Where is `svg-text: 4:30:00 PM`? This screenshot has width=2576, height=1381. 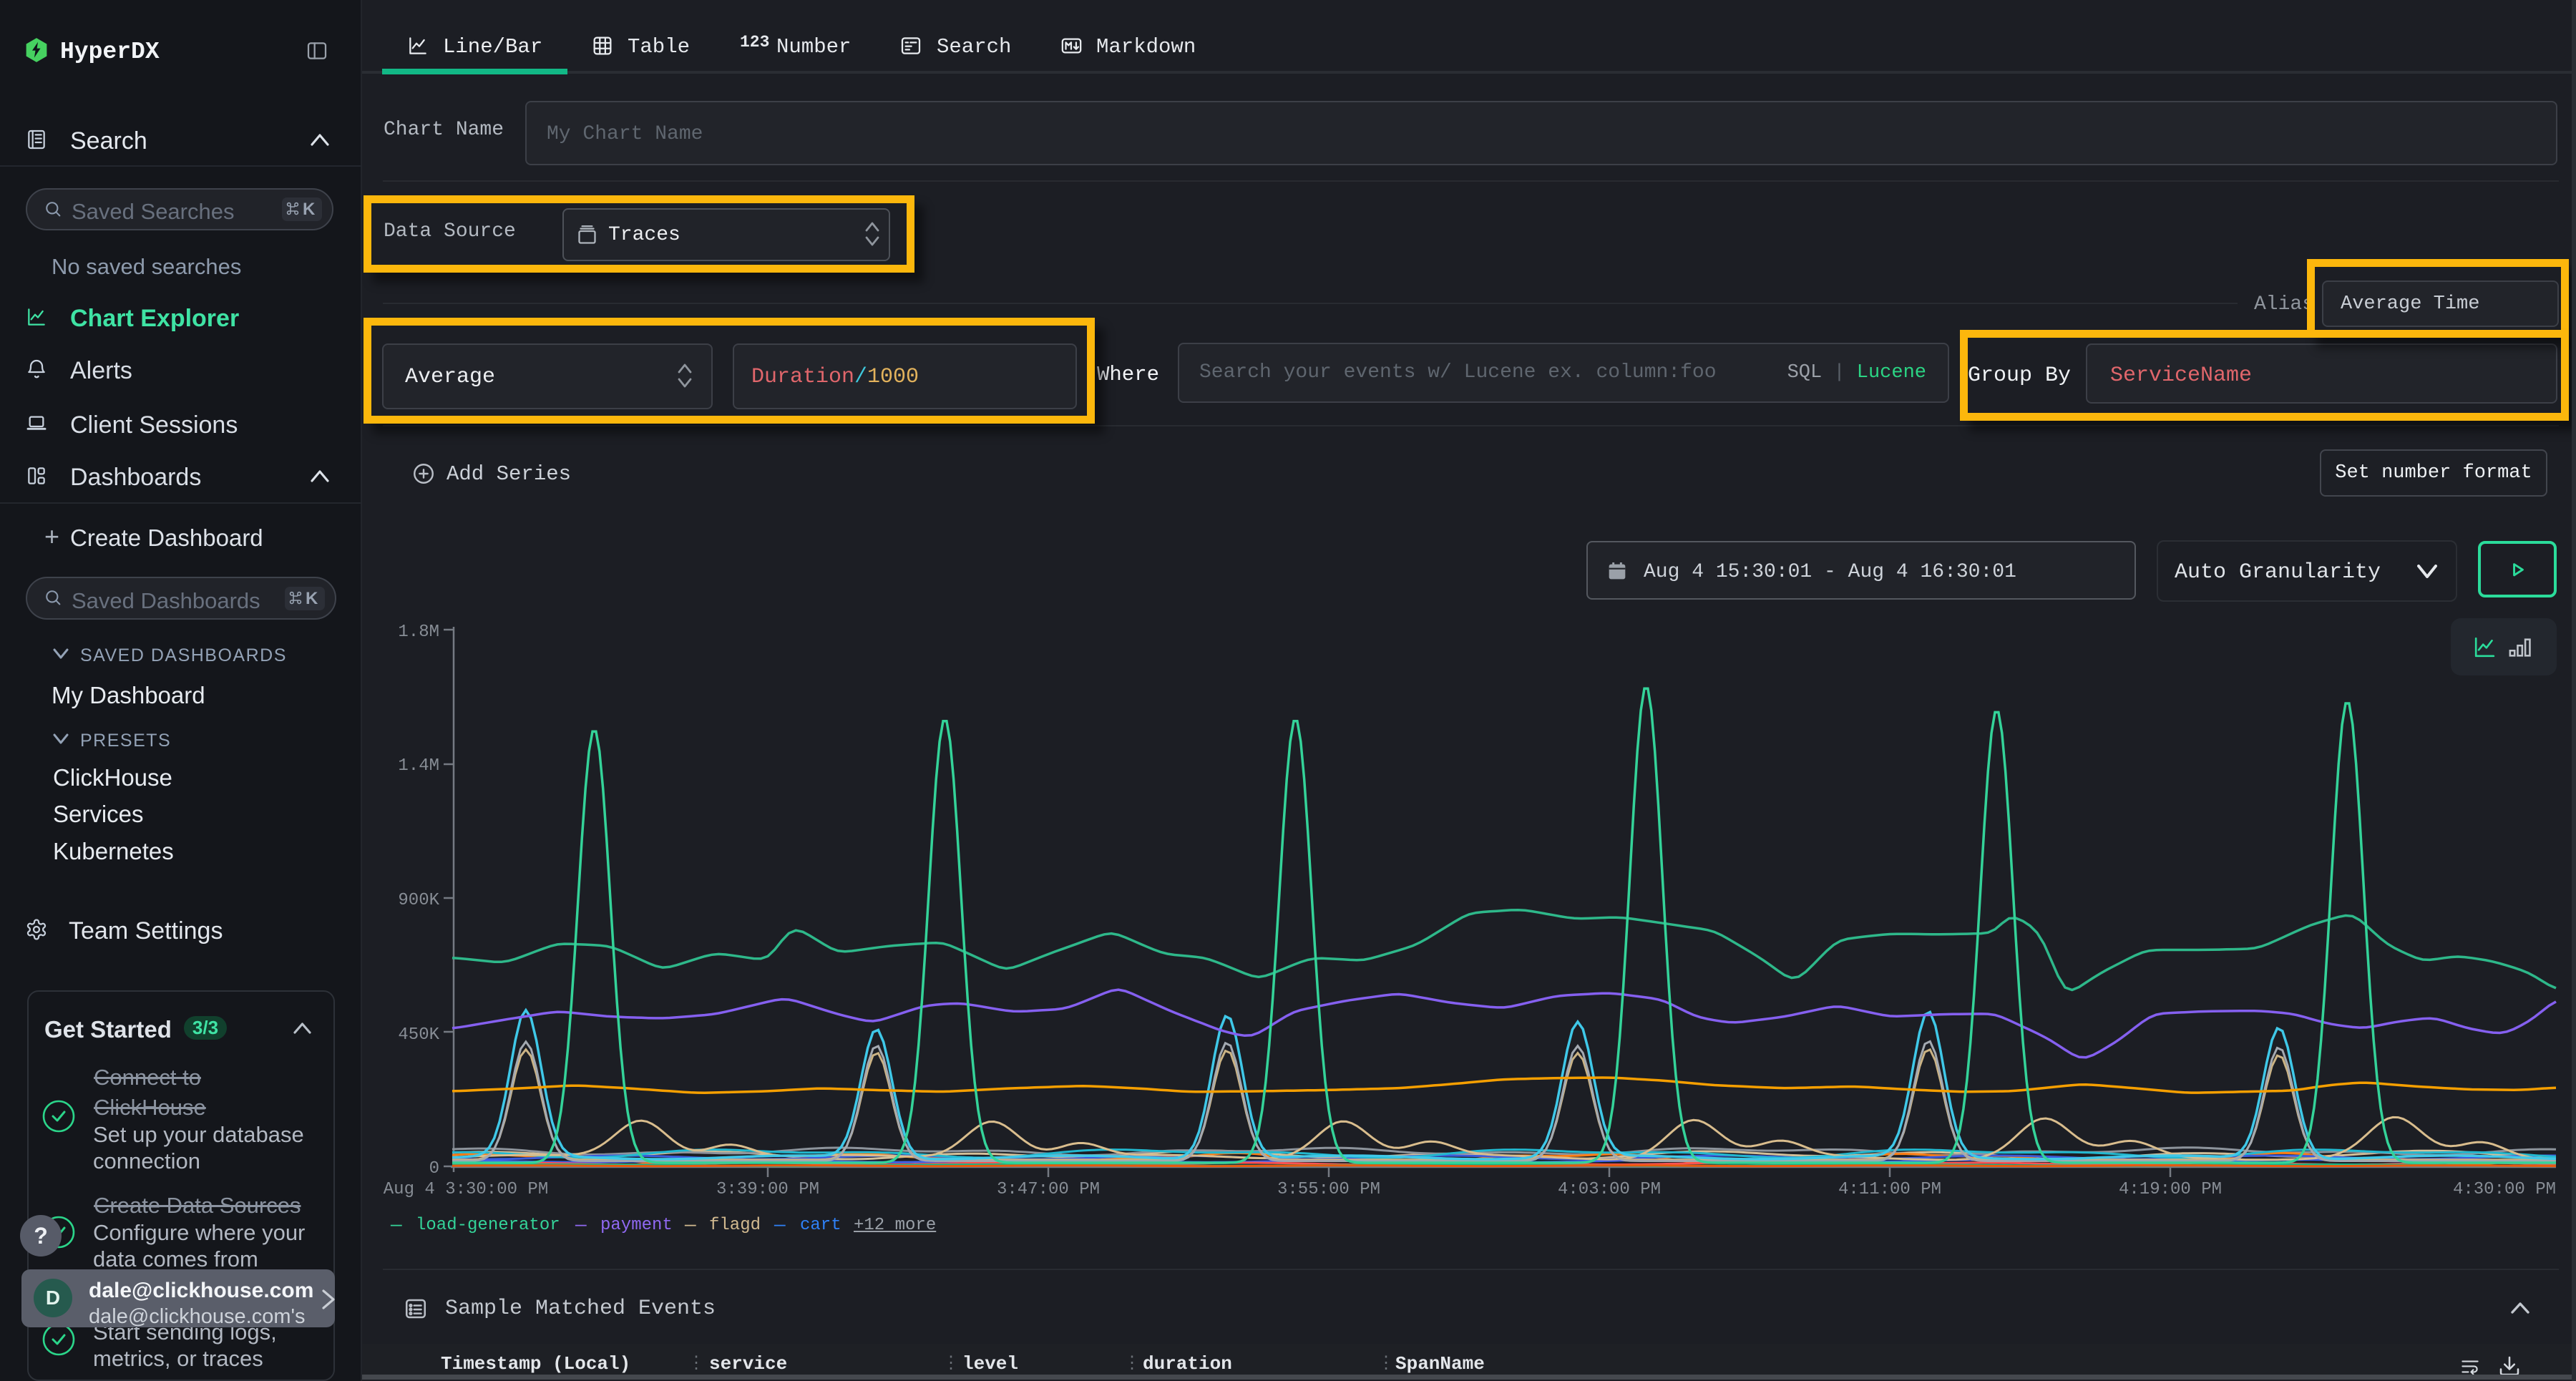 svg-text: 4:30:00 PM is located at coordinates (2504, 1189).